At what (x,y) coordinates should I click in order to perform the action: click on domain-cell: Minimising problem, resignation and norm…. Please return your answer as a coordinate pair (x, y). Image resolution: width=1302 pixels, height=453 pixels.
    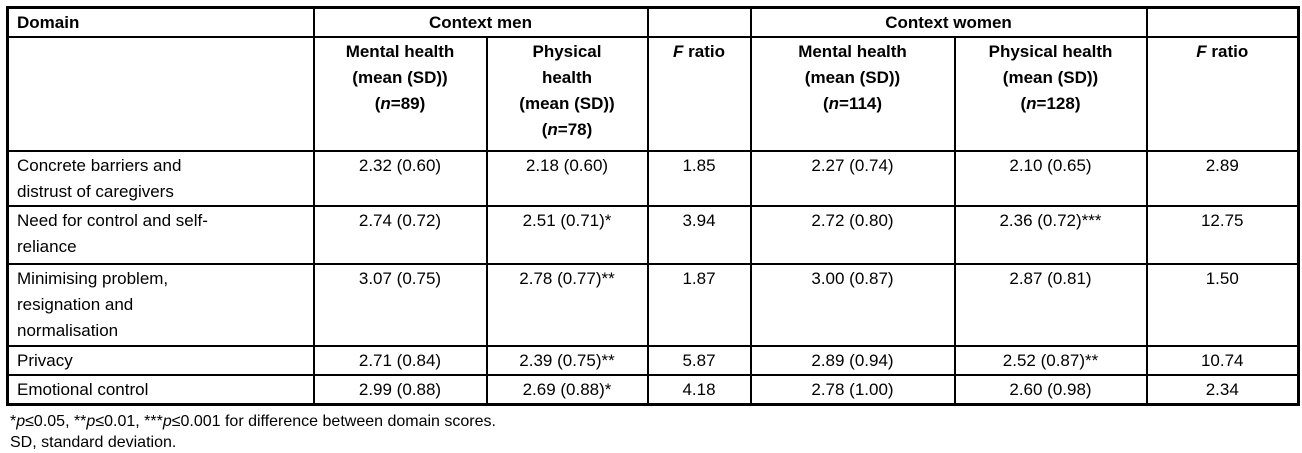
    Looking at the image, I should click on (160, 305).